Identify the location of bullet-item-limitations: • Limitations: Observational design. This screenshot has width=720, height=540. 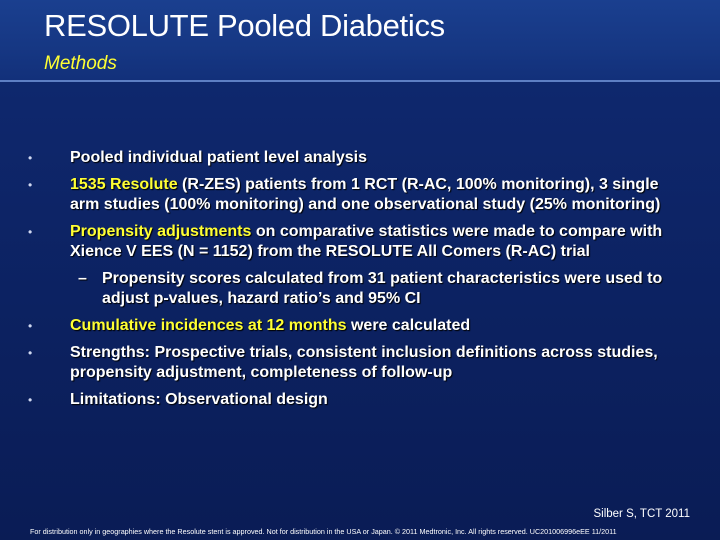
(358, 400).